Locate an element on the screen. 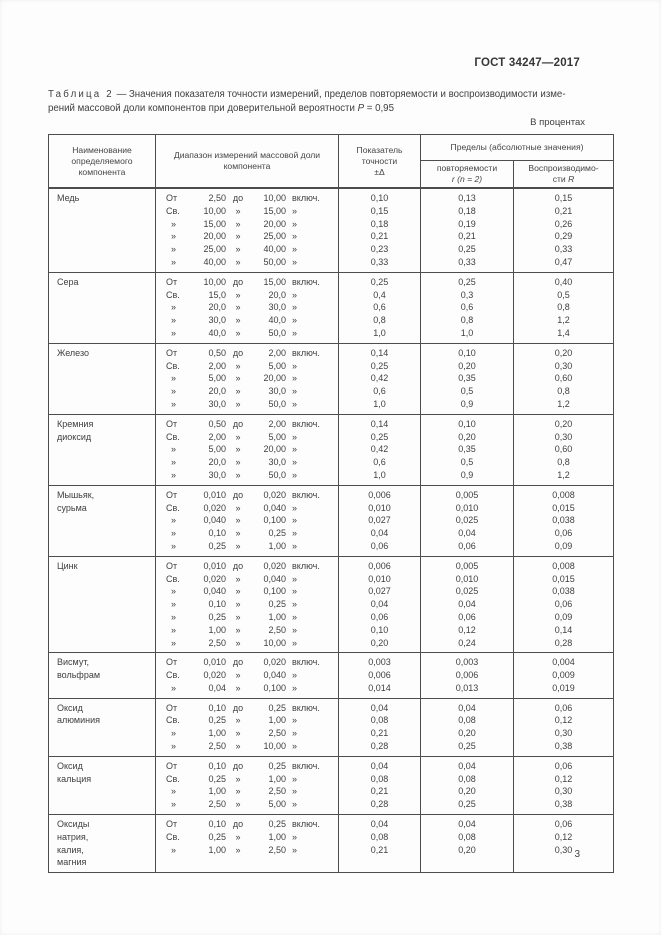 This screenshot has width=661, height=935. range-line: Св. 2,00 » 5,00 » is located at coordinates (252, 437).